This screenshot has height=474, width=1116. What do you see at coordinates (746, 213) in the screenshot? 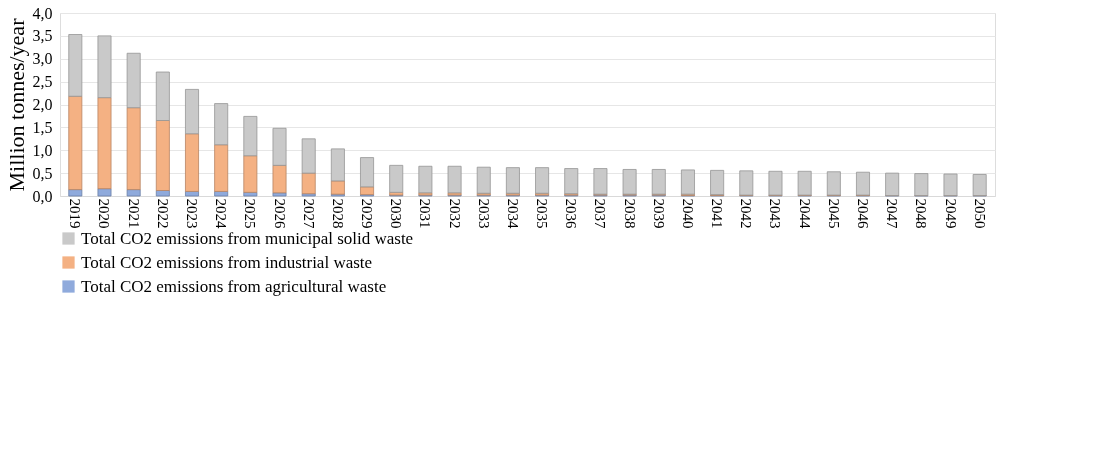
I see `x-tick-label: 2042` at bounding box center [746, 213].